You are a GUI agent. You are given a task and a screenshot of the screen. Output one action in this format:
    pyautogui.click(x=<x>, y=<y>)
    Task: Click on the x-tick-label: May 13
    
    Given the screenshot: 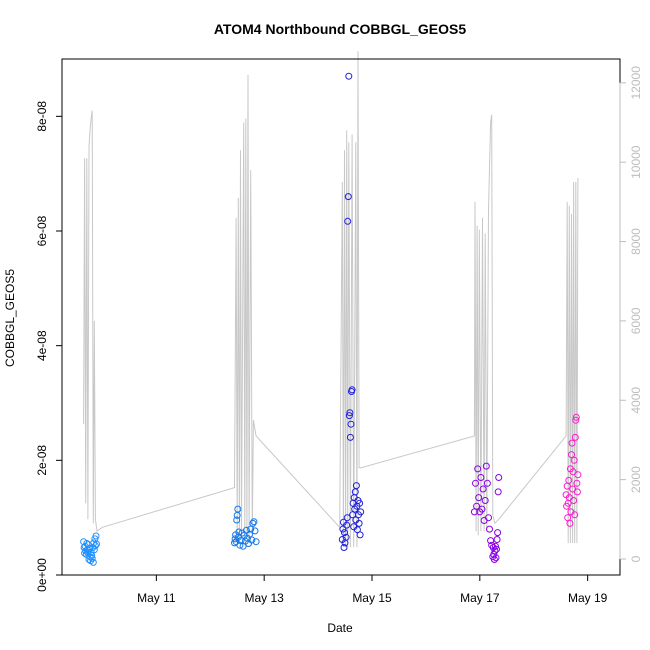 What is the action you would take?
    pyautogui.click(x=264, y=598)
    